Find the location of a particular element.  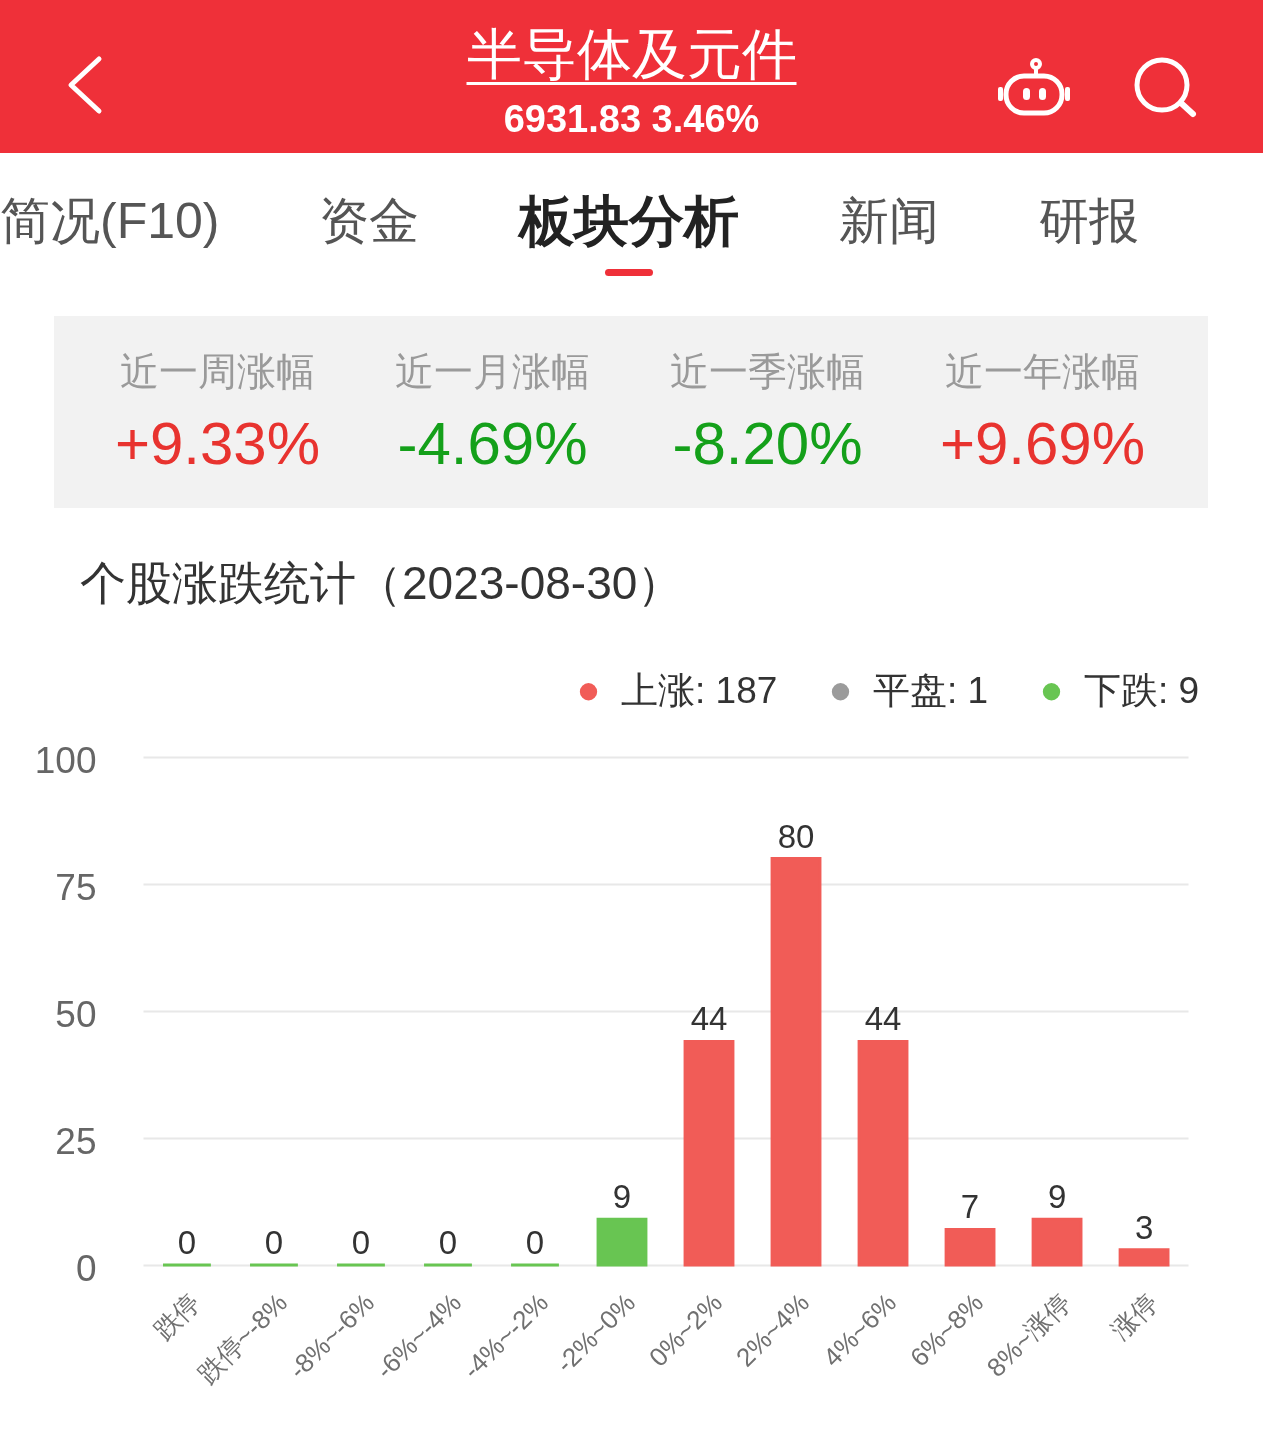

x-tick-label: 涨停 is located at coordinates (1134, 1316).